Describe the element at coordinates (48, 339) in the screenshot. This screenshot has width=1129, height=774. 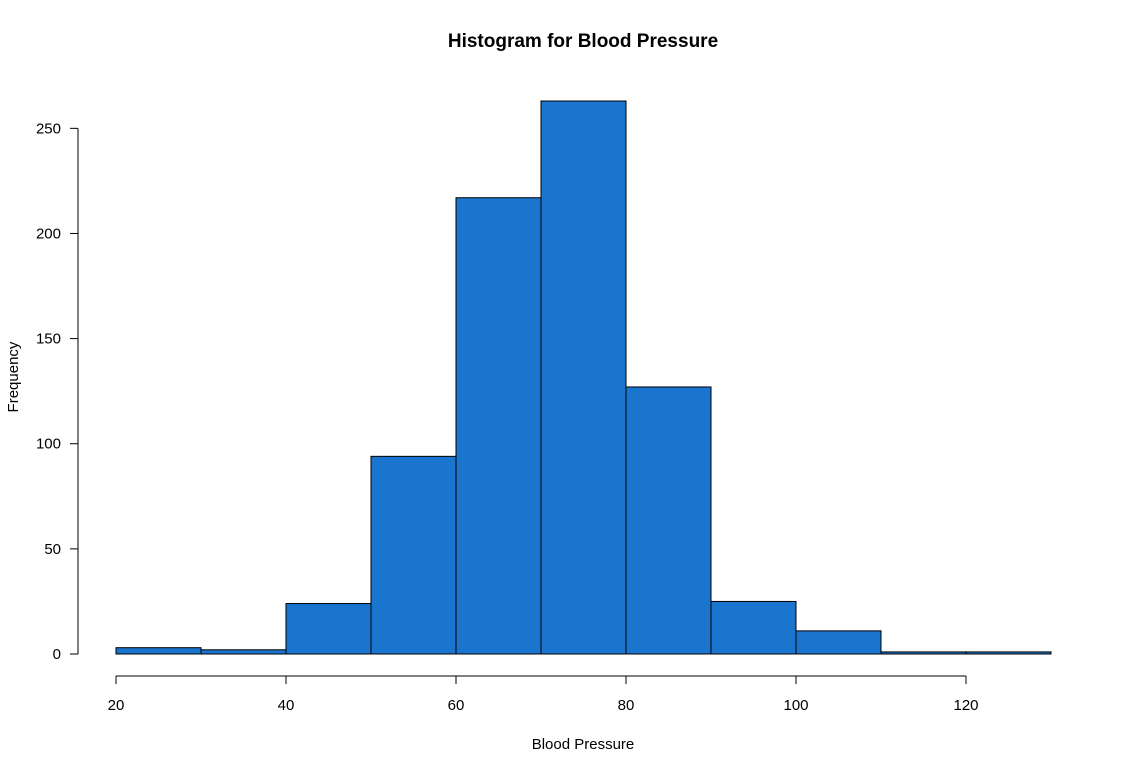
I see `y-tick-label: 150` at that location.